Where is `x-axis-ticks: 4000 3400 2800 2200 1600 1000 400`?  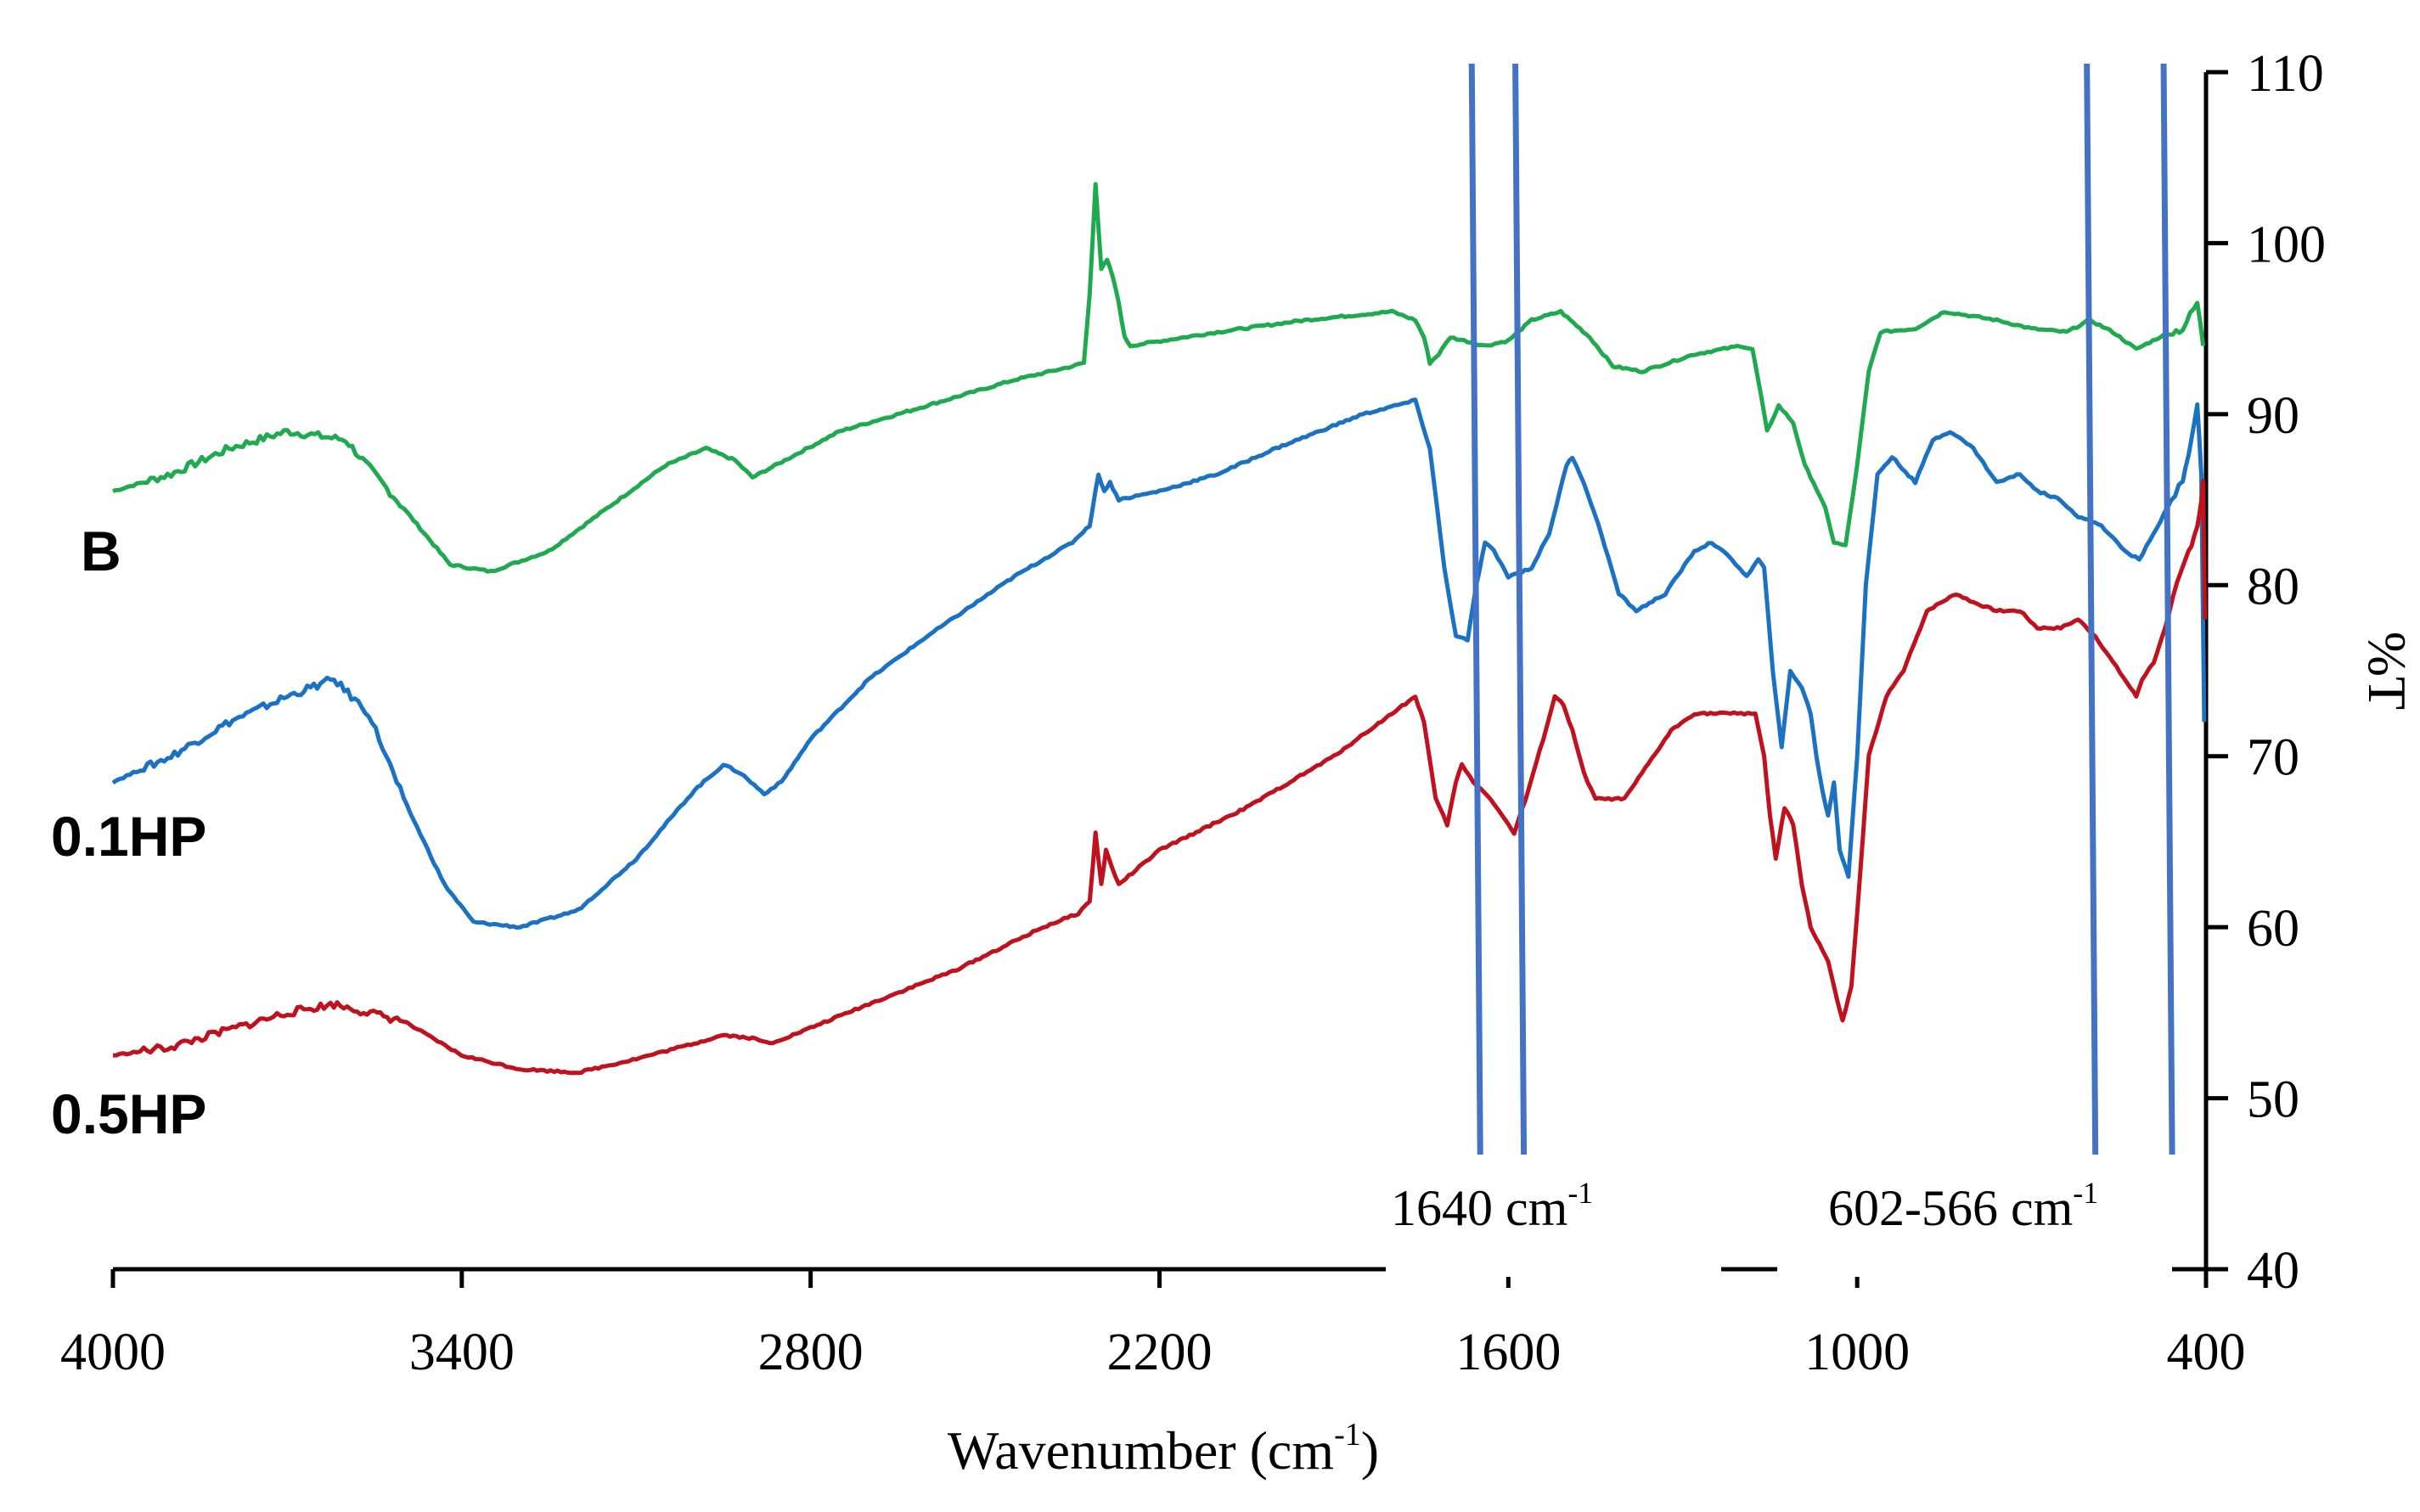
x-axis-ticks: 4000 3400 2800 2200 1600 1000 400 is located at coordinates (1153, 1325).